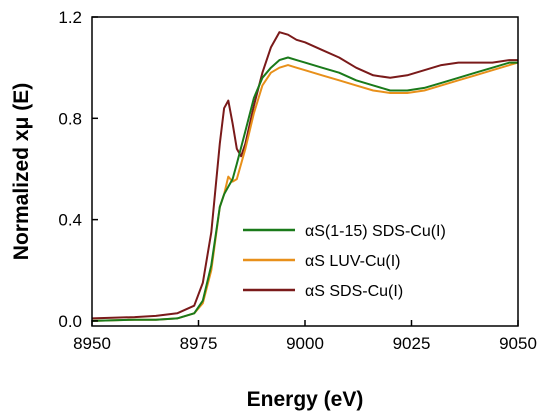  What do you see at coordinates (353, 261) in the screenshot?
I see `legend-label: αS LUV-Cu(I)` at bounding box center [353, 261].